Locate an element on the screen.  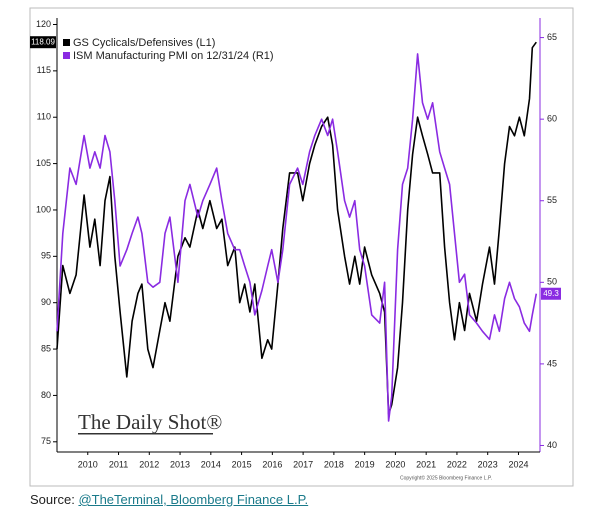
y2-tick-label: 50 is located at coordinates (552, 282).